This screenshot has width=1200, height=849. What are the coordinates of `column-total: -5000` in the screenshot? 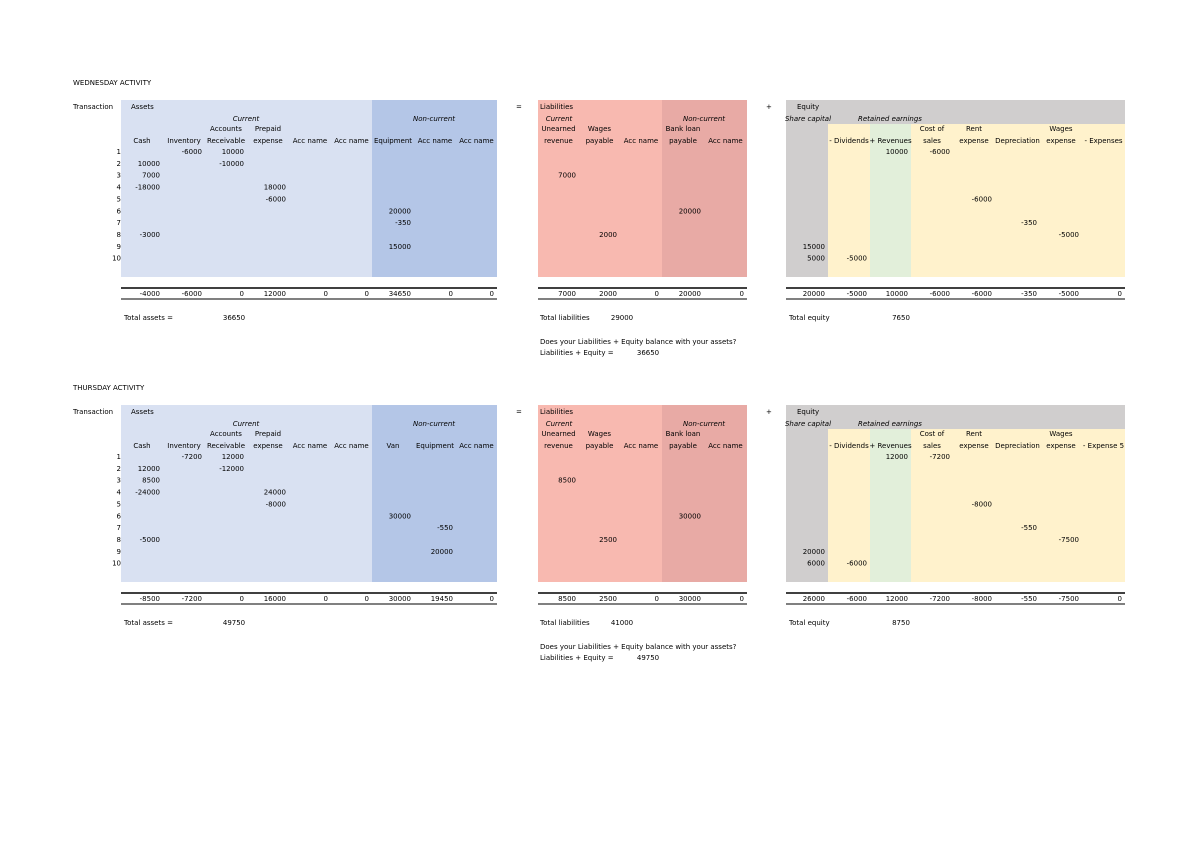 It's located at (857, 294).